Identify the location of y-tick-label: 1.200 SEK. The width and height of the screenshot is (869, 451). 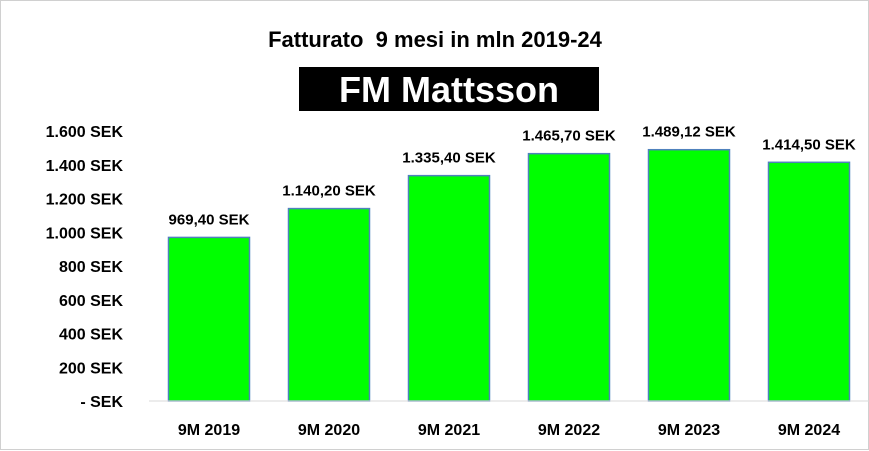
(85, 200).